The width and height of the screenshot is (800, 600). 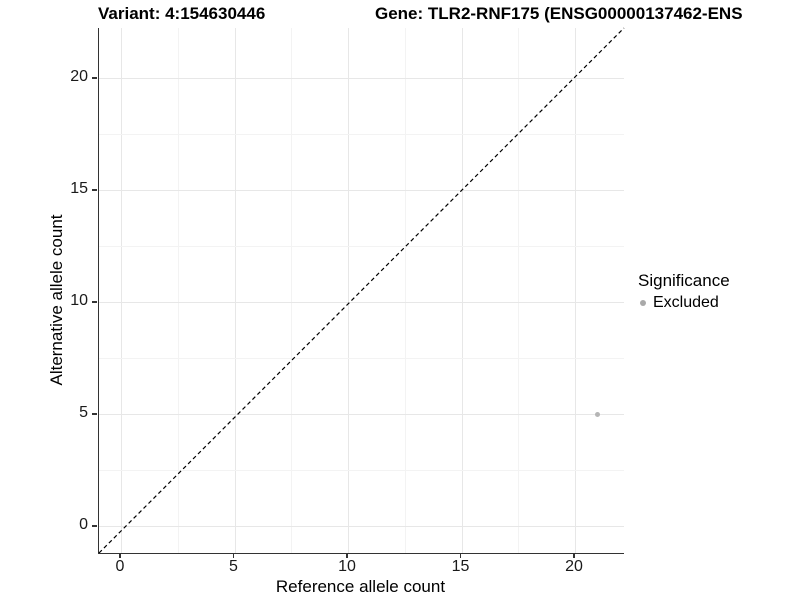 I want to click on plot-title-gene: Gene: TLR2-RNF175 (ENSG00000137462-ENS, so click(x=559, y=13).